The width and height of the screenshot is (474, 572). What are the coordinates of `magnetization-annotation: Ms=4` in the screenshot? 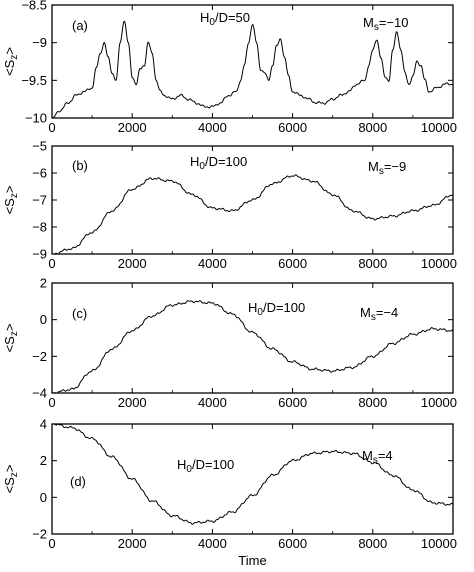 It's located at (377, 457).